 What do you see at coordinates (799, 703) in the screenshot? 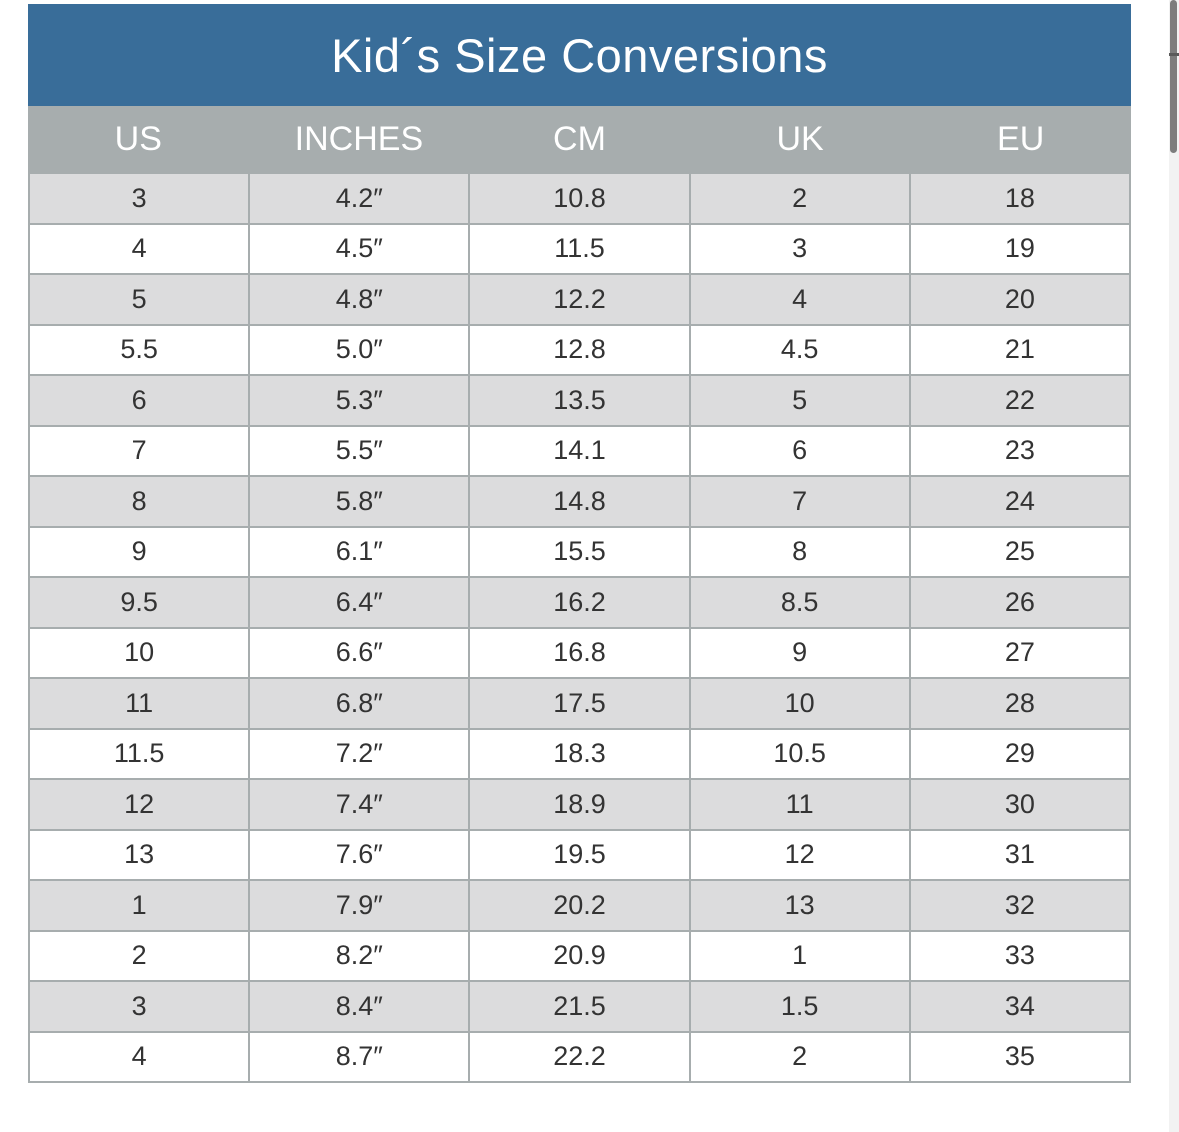
I see `cell-uk: 10` at bounding box center [799, 703].